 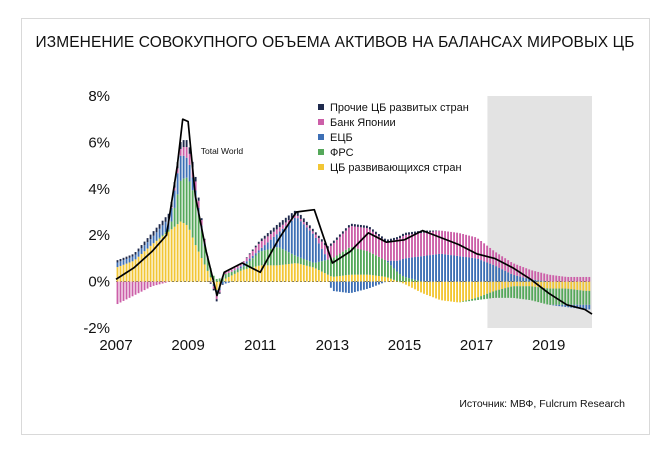 What do you see at coordinates (99, 189) in the screenshot?
I see `y-tick-label: 4%` at bounding box center [99, 189].